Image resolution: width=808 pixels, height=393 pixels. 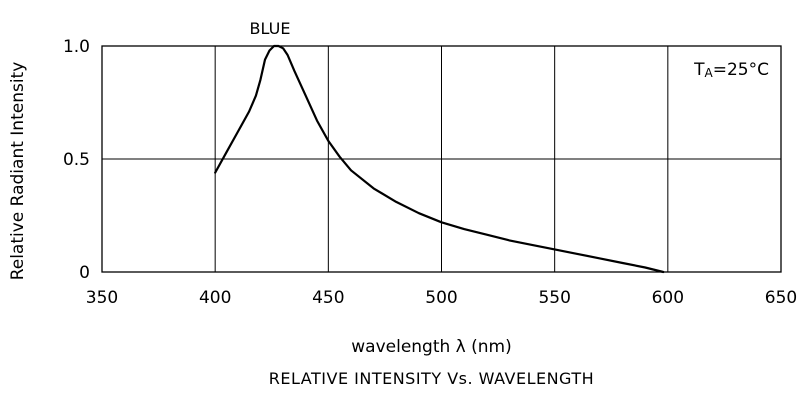 What do you see at coordinates (328, 298) in the screenshot?
I see `x-tick-label: 450` at bounding box center [328, 298].